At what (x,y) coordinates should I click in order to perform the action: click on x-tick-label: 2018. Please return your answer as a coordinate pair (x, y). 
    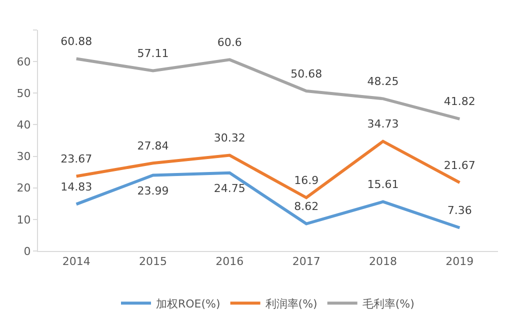
    Looking at the image, I should click on (383, 261).